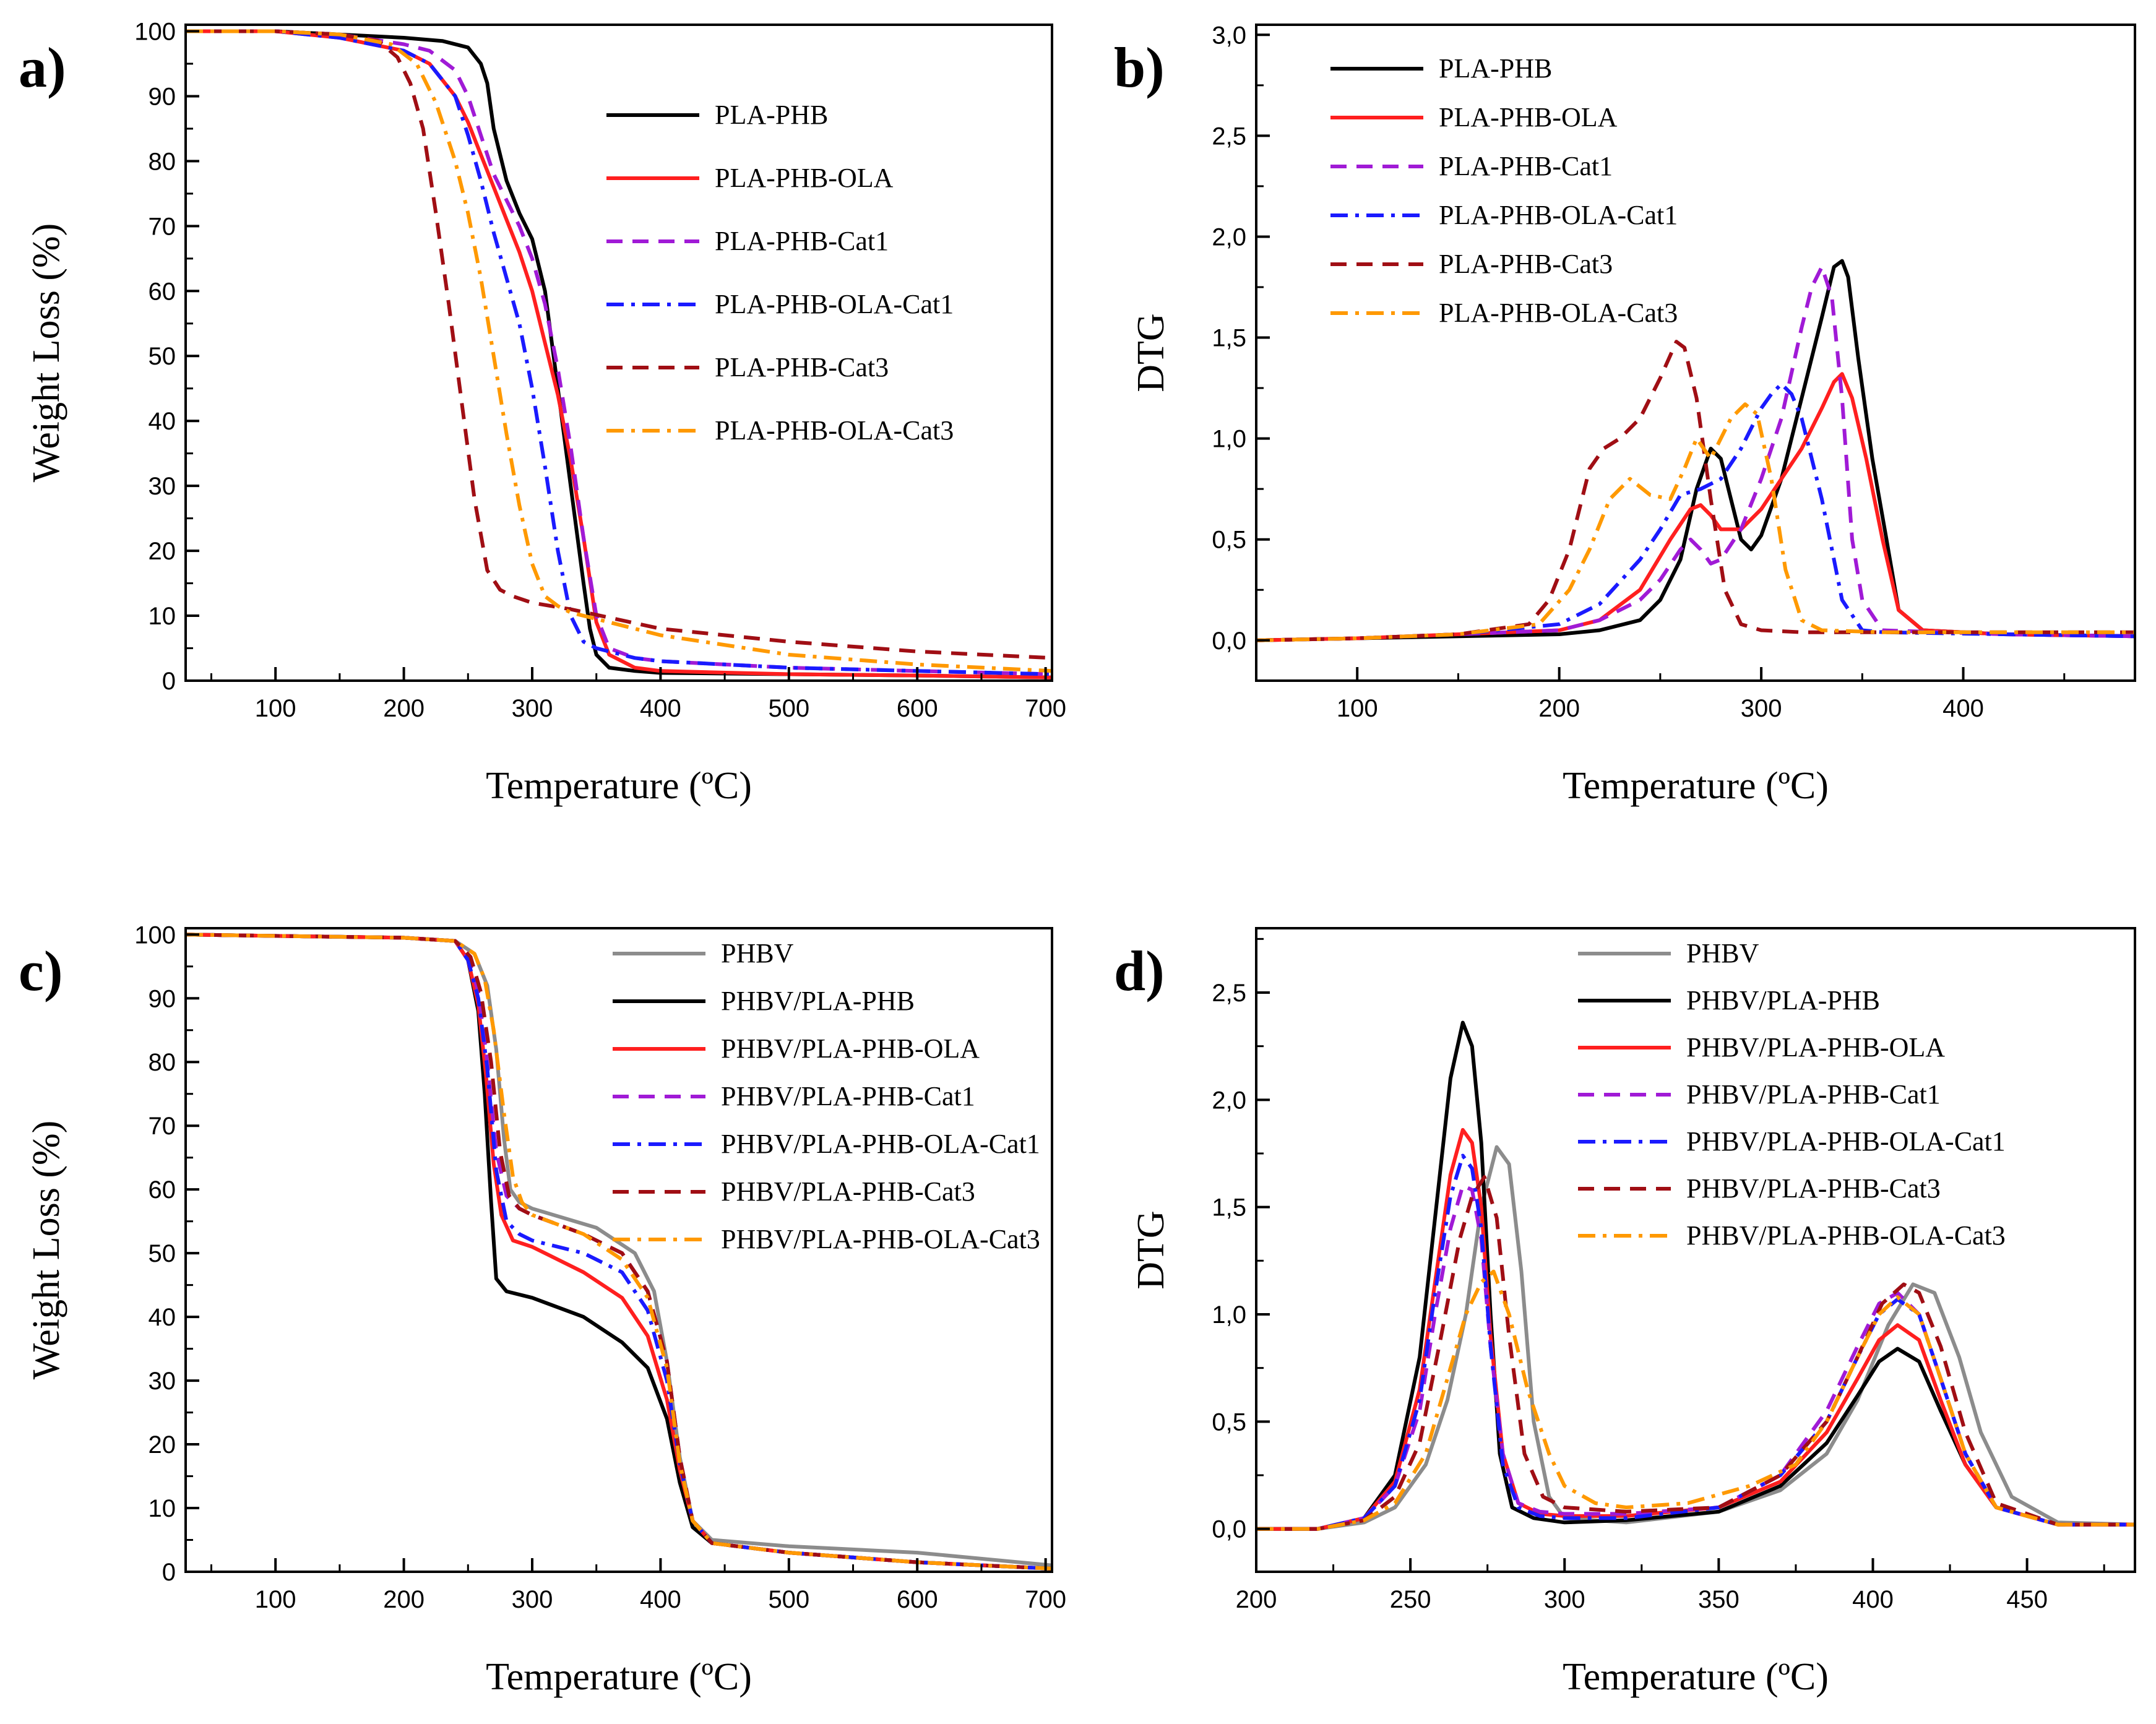 This screenshot has height=1724, width=2156. Describe the element at coordinates (163, 1508) in the screenshot. I see `y-tick-label-c-1: 10` at that location.